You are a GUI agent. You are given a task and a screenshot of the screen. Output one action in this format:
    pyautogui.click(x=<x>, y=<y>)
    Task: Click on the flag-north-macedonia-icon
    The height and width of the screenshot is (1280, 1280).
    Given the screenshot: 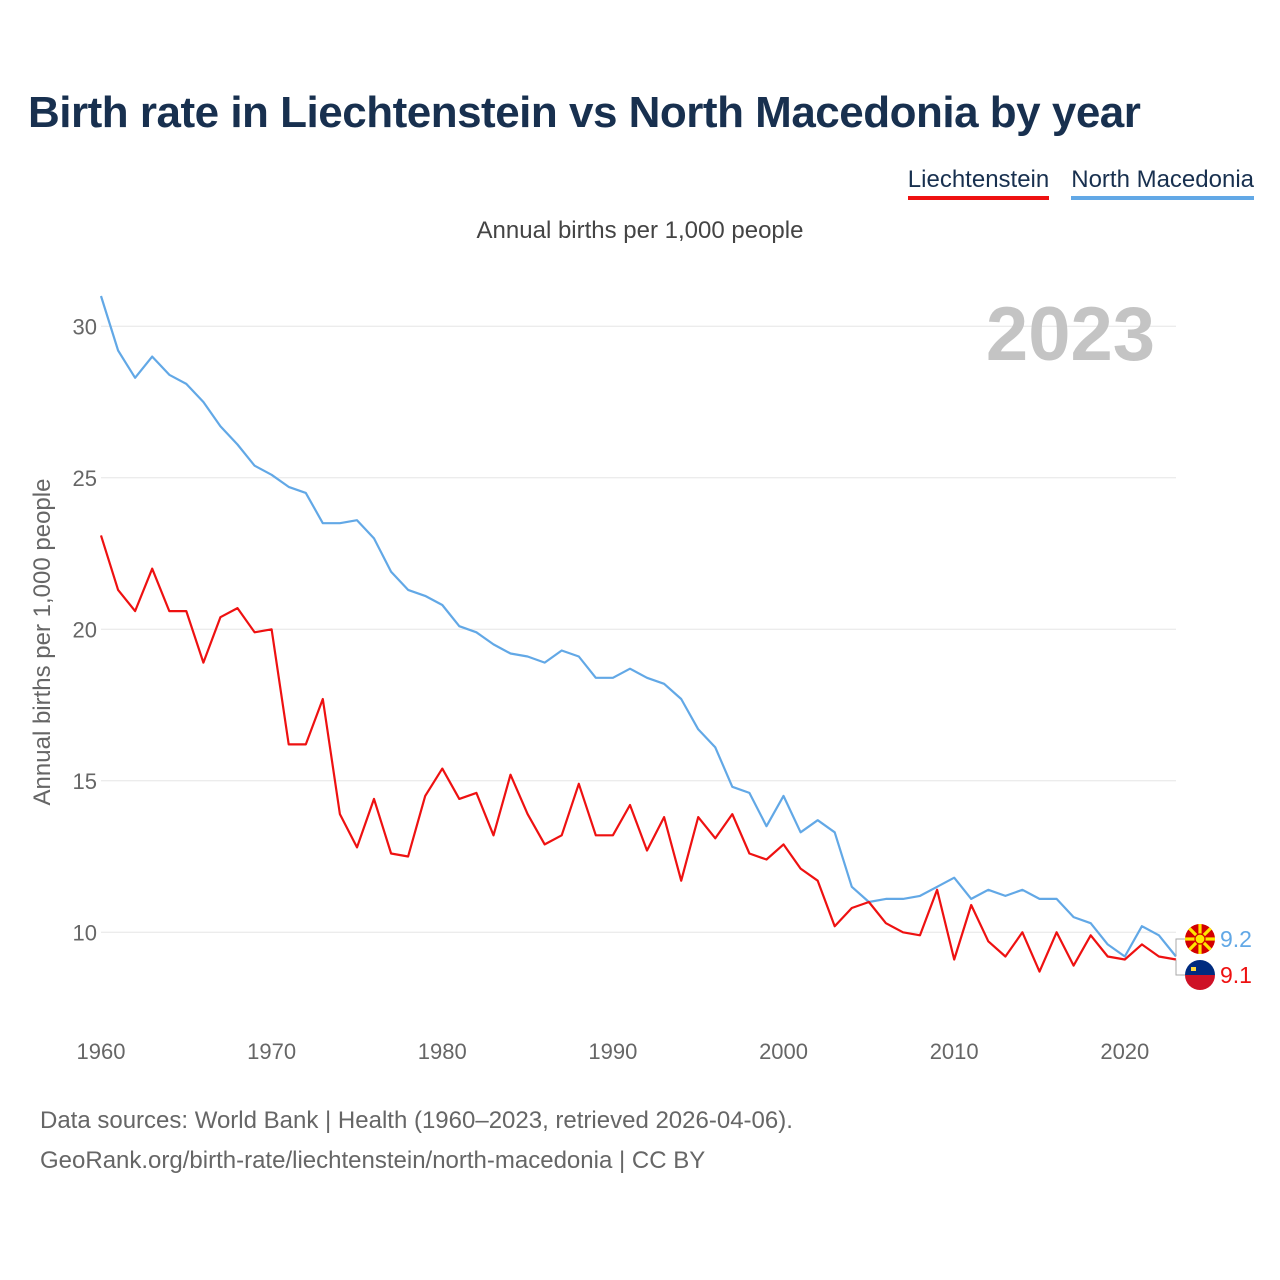 What is the action you would take?
    pyautogui.click(x=1200, y=939)
    